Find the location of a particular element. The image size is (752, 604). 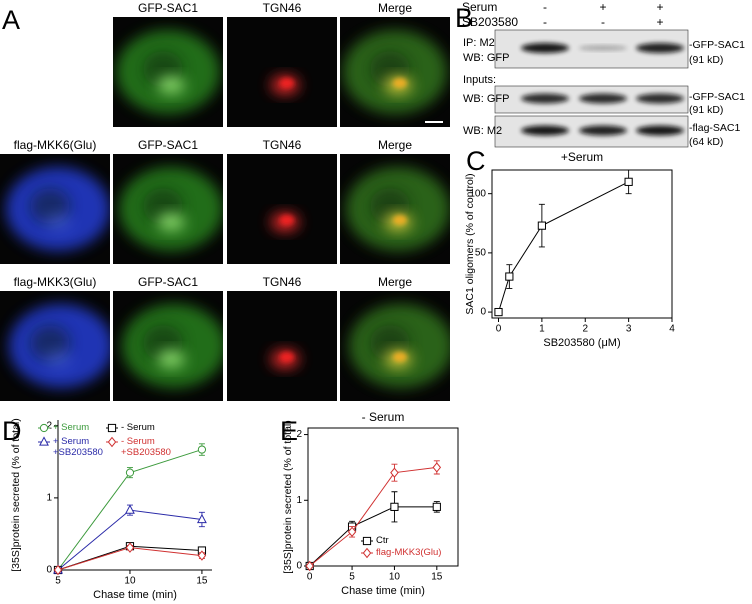

inputs-label: Inputs: is located at coordinates (479, 80).